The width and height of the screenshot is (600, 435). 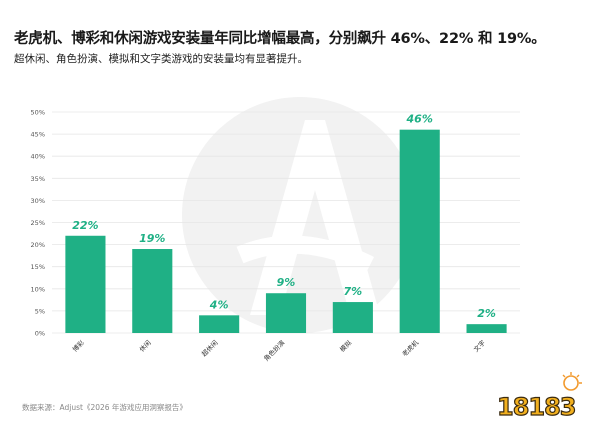 What do you see at coordinates (145, 346) in the screenshot?
I see `x-tick-label: 休闲` at bounding box center [145, 346].